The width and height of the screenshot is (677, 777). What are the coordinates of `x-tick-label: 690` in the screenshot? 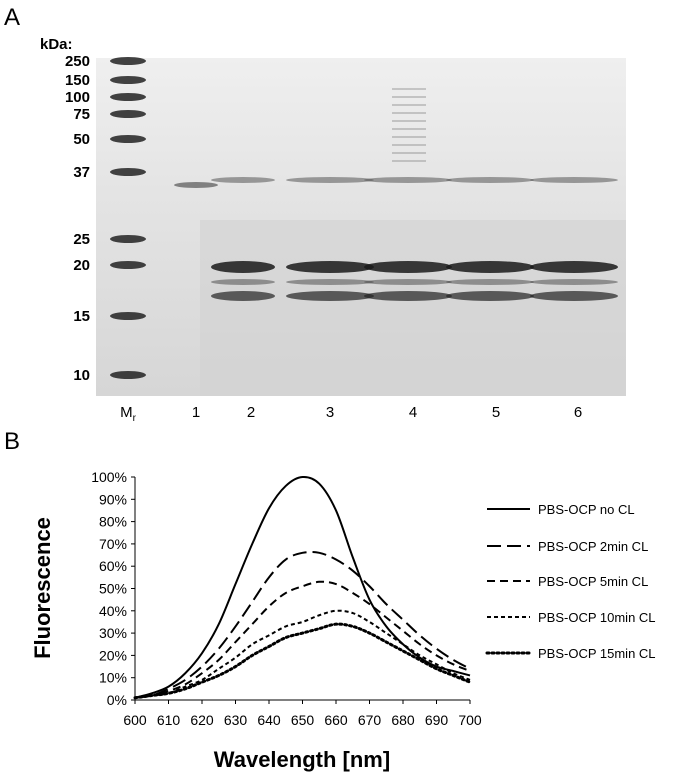 It's located at (437, 720).